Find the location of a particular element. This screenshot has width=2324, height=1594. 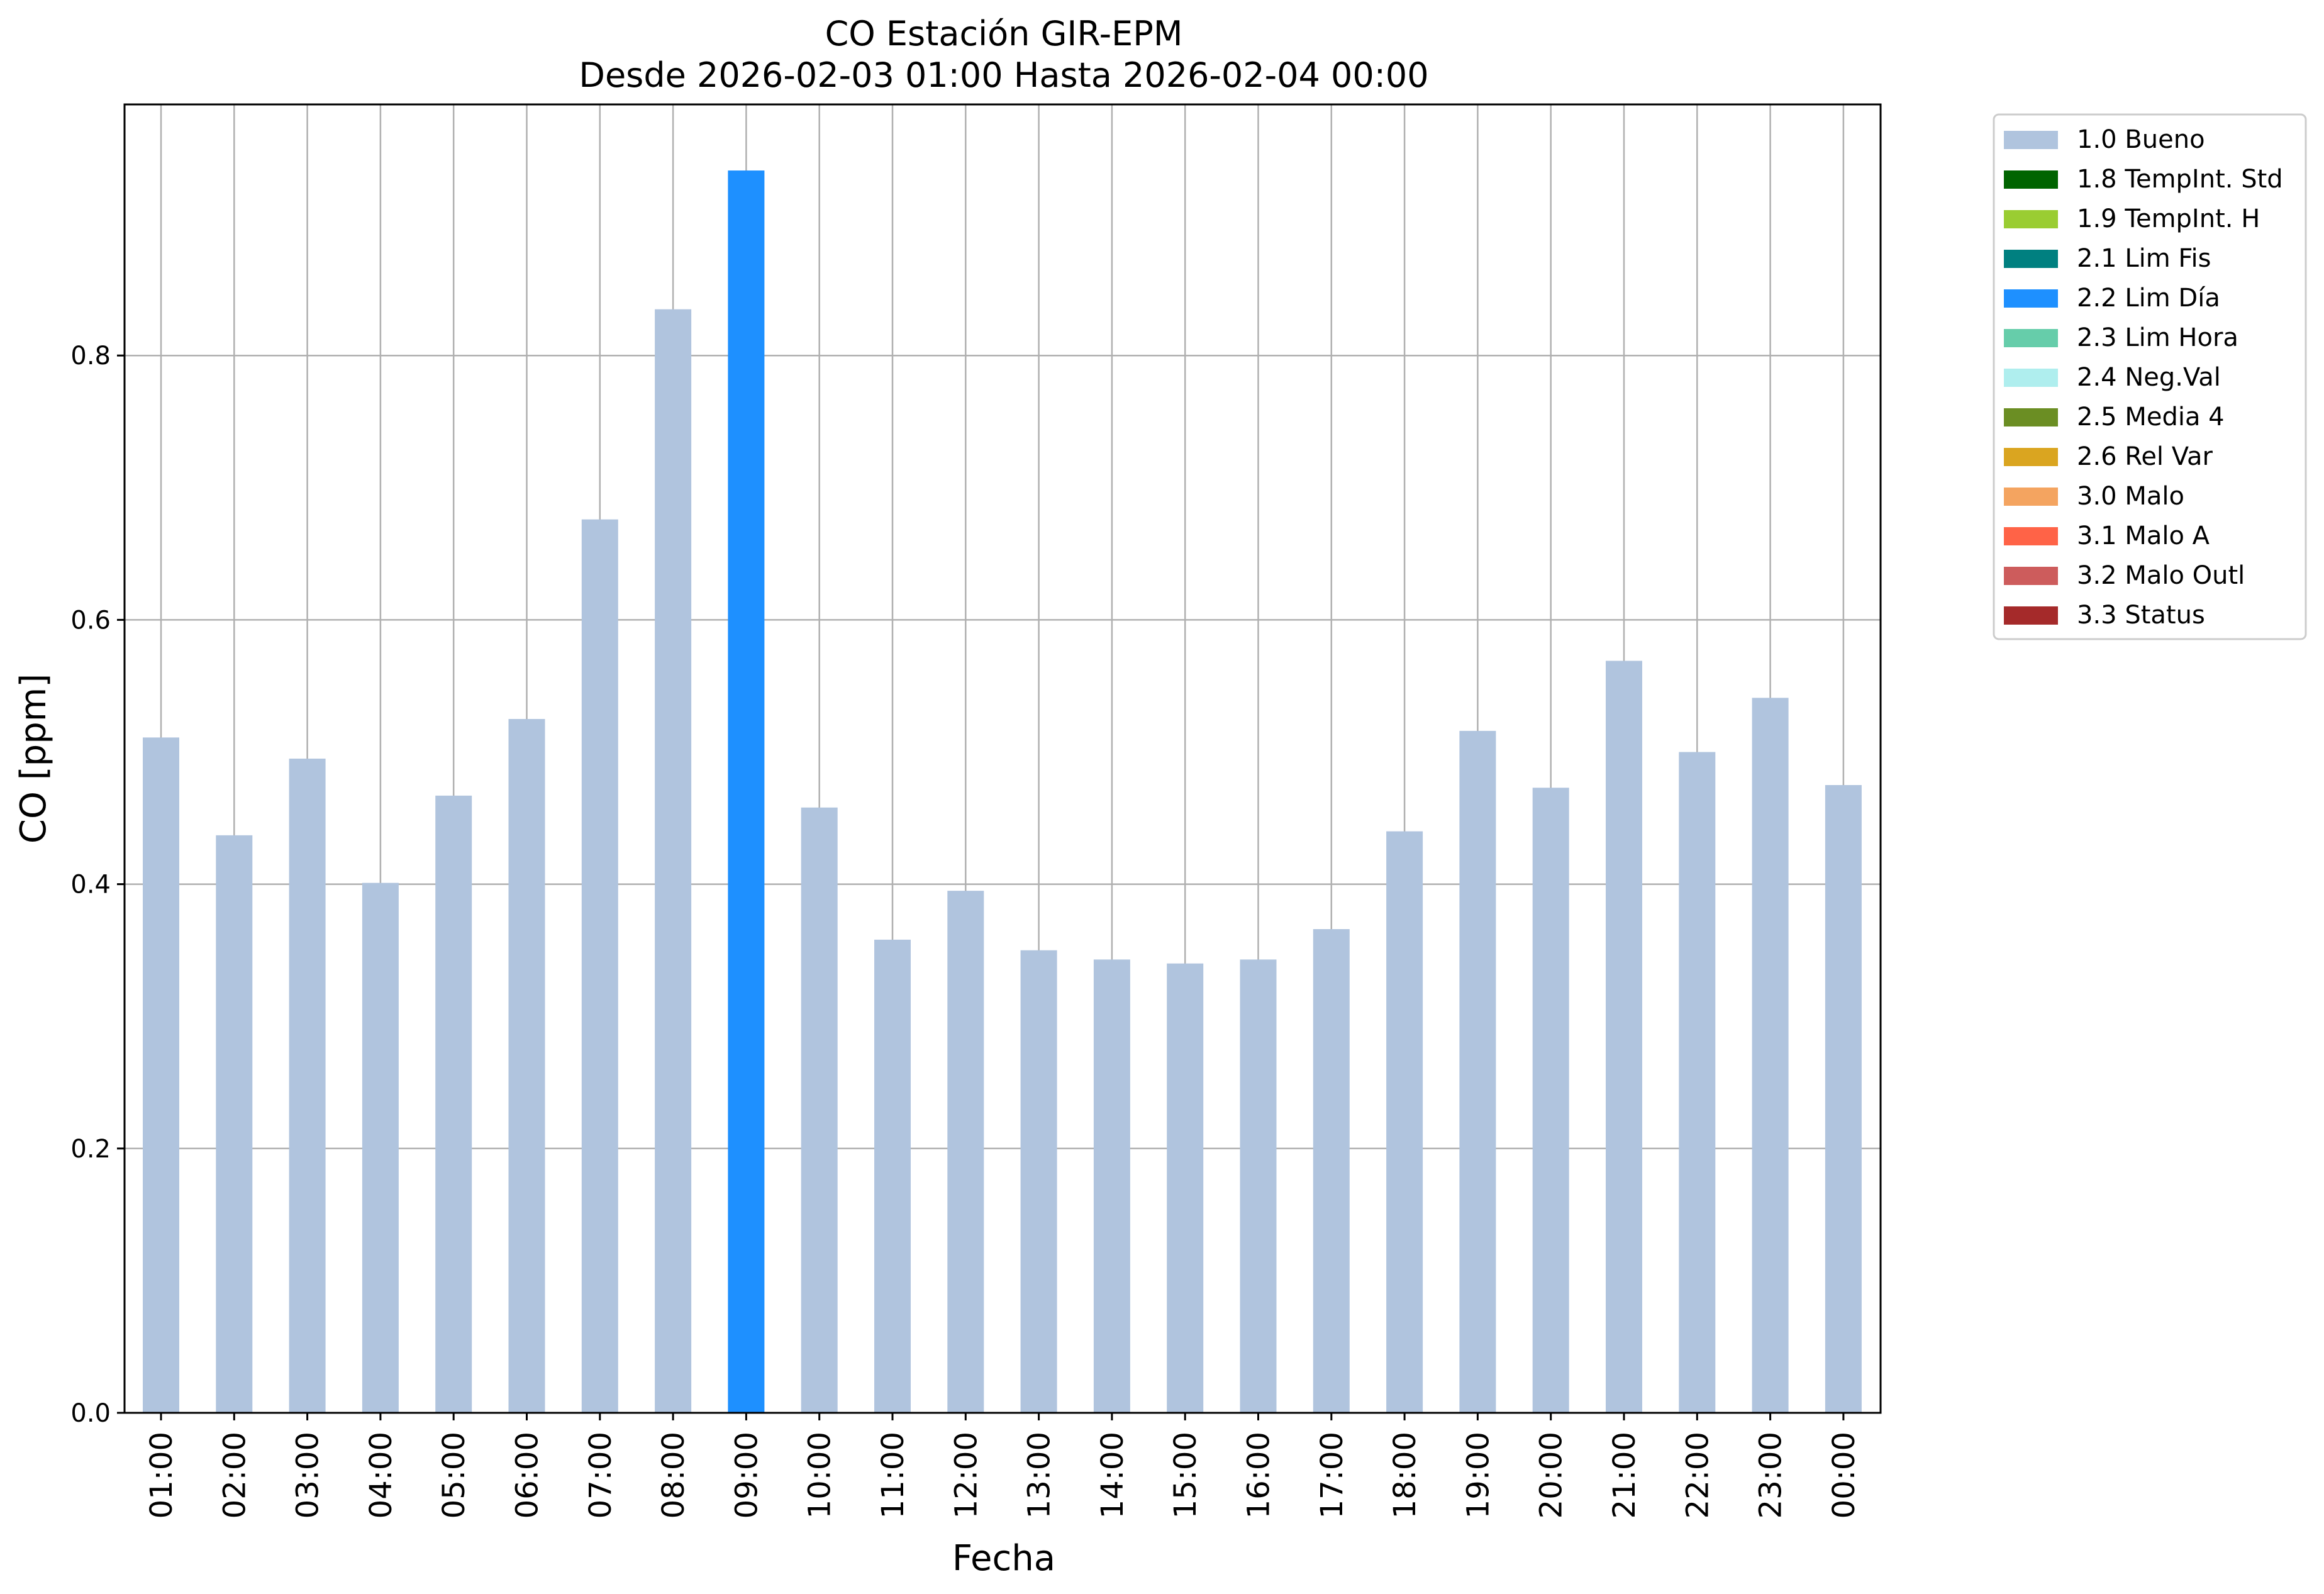

x-tick-label: 00:00 is located at coordinates (1844, 1475).